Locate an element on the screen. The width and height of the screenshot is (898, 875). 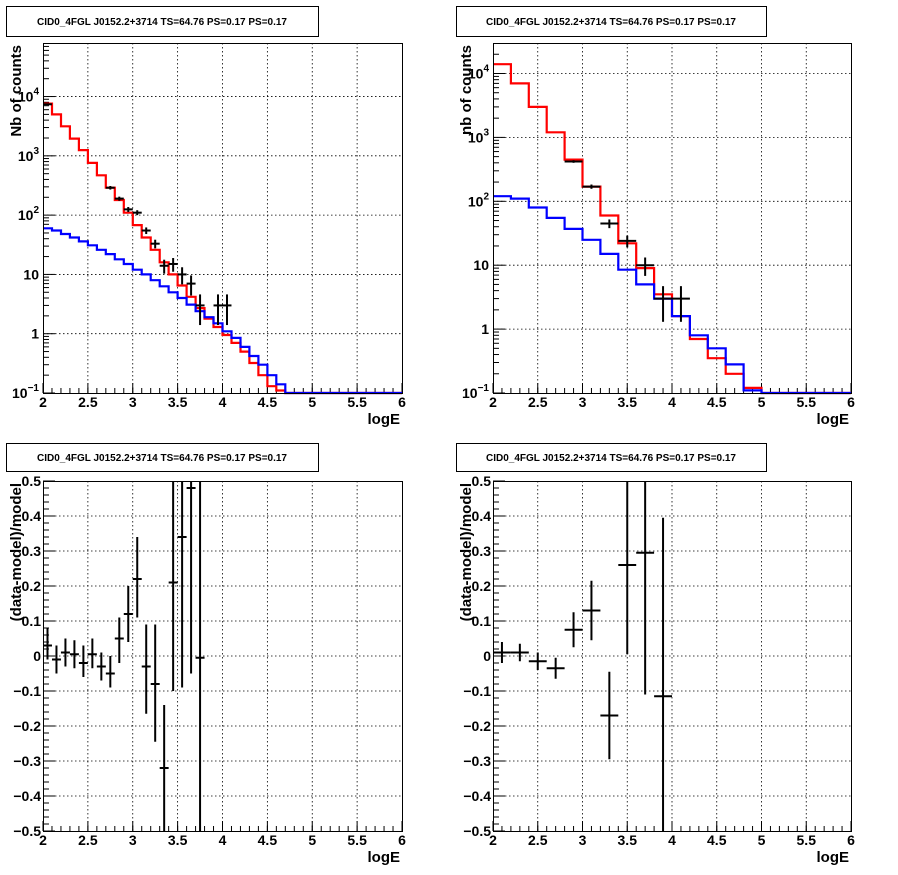
y-tick-label: 0 is located at coordinates (487, 656).